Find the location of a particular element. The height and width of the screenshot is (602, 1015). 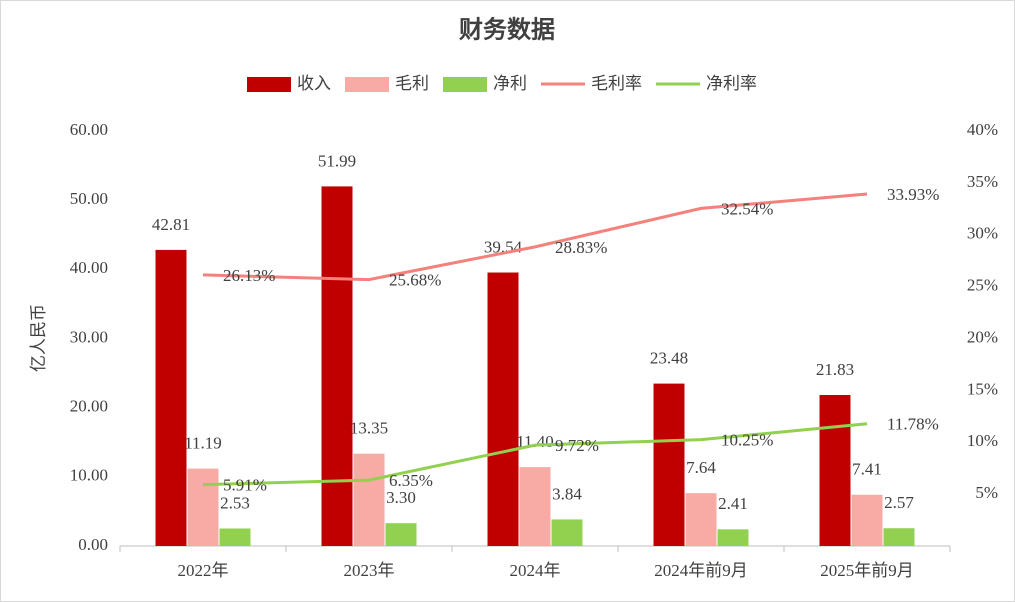

y2-tick-label: 10% is located at coordinates (982, 440).